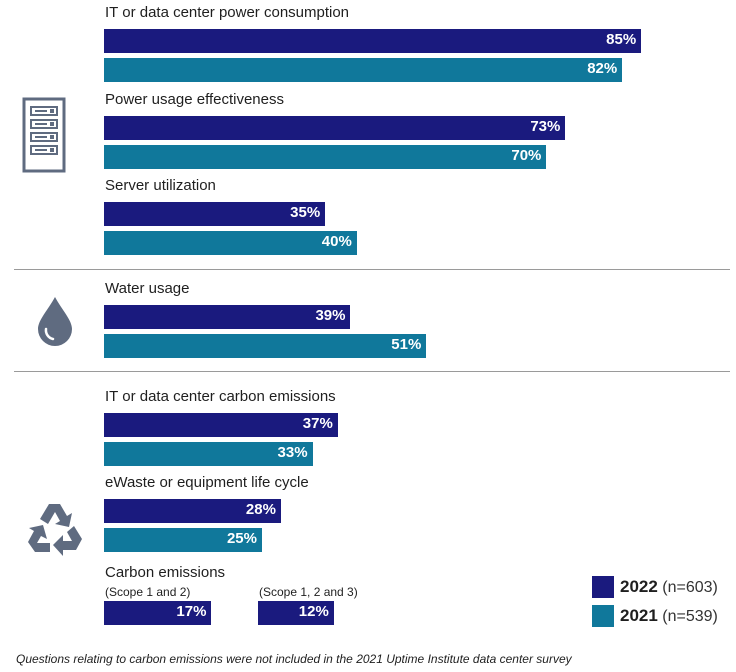  I want to click on legend-swatch-2021, so click(603, 616).